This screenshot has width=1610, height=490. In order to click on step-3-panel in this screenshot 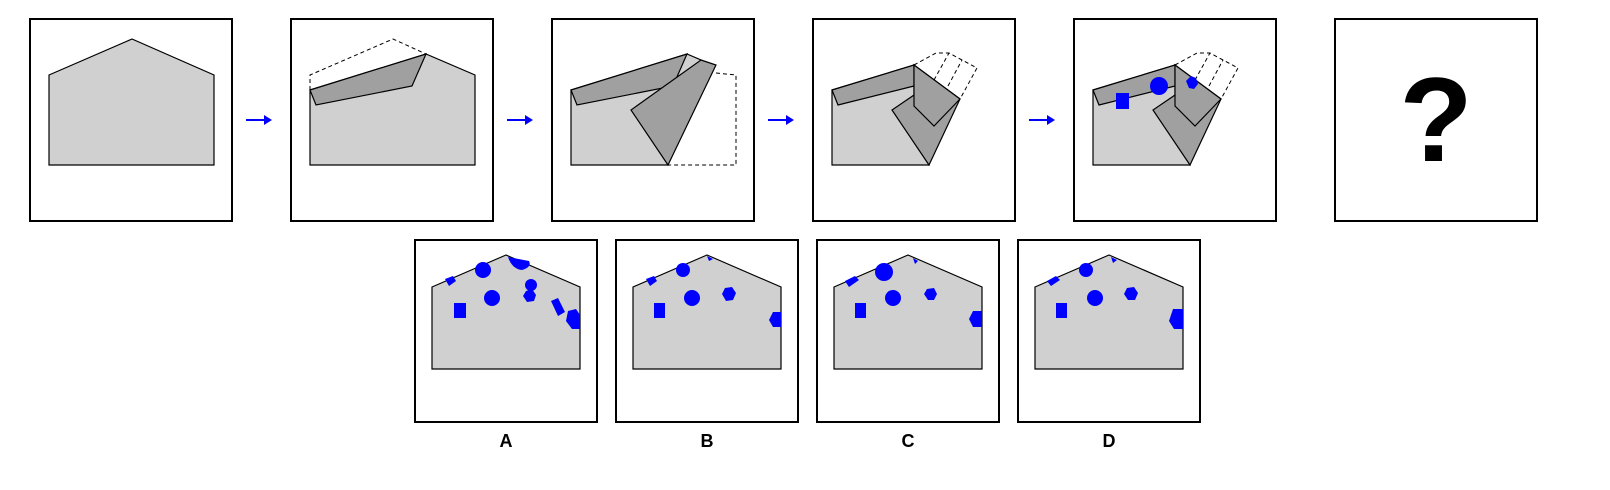, I will do `click(653, 120)`.